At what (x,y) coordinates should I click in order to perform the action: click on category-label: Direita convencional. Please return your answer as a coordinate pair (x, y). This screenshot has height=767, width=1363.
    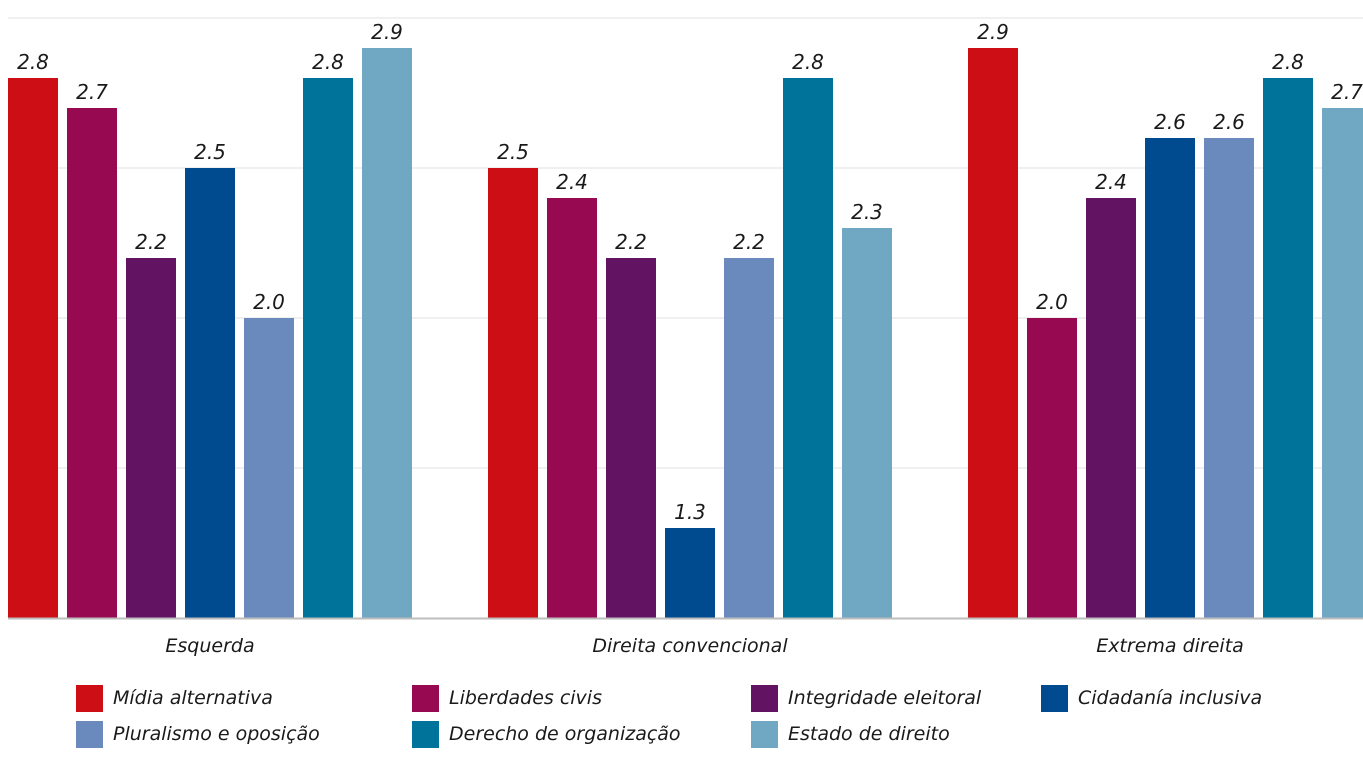
    Looking at the image, I should click on (690, 646).